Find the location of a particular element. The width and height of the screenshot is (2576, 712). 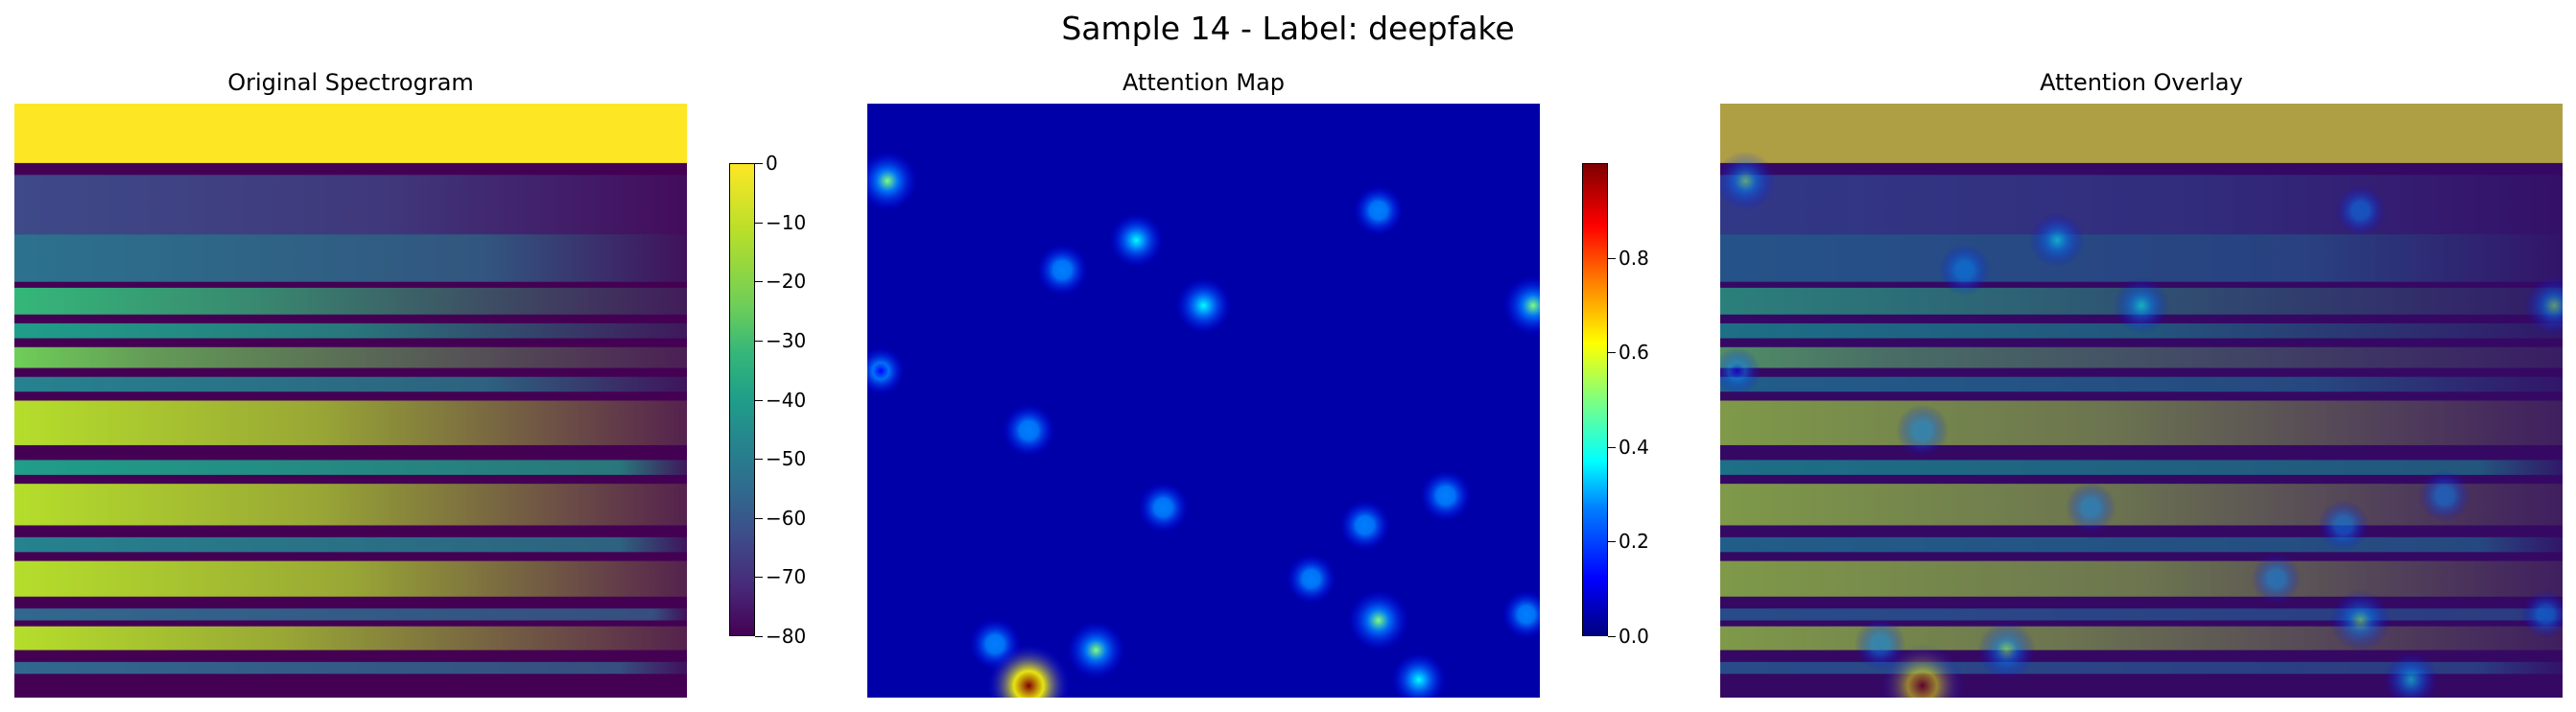

colorbar-tick-label: −40 is located at coordinates (786, 400).